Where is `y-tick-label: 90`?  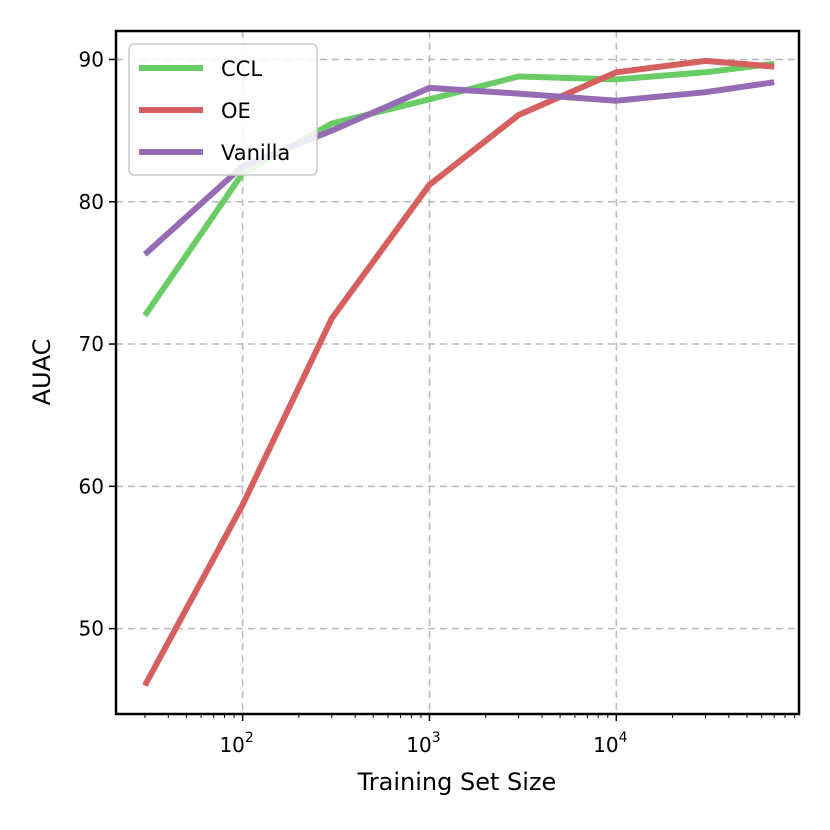 y-tick-label: 90 is located at coordinates (91, 59).